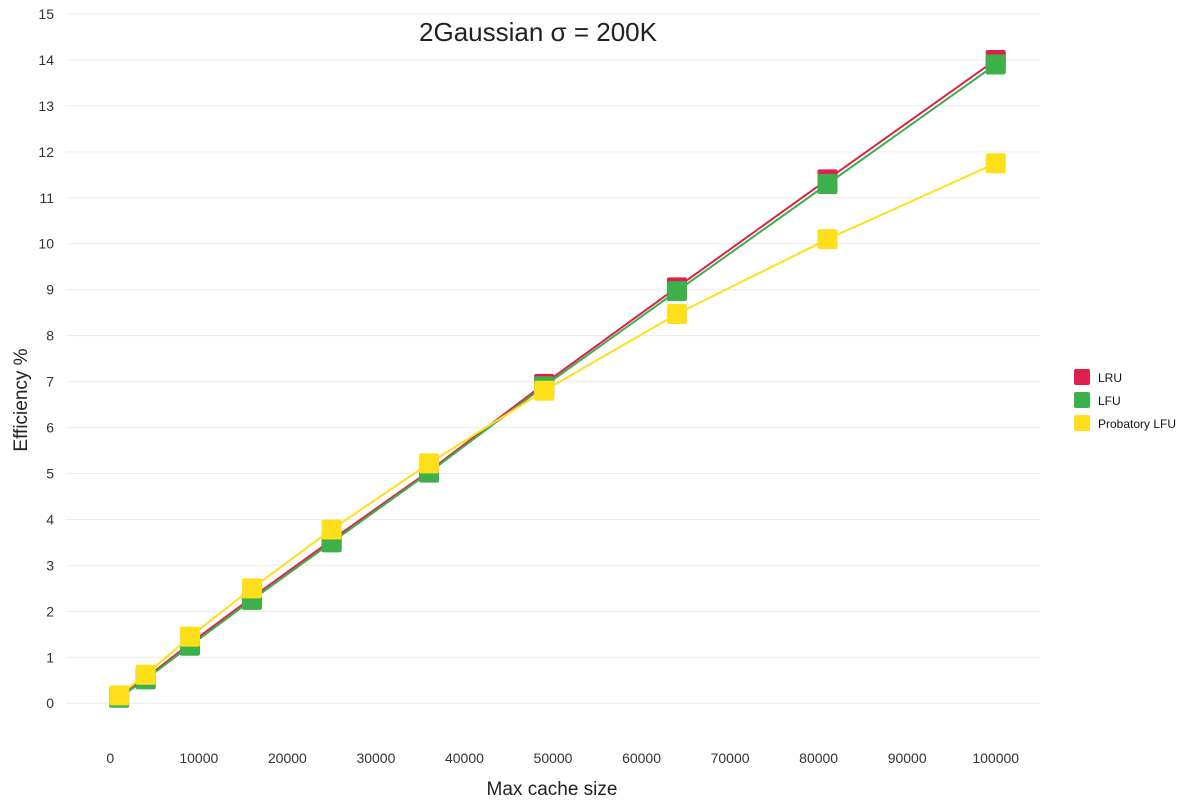 The image size is (1200, 805). Describe the element at coordinates (50, 290) in the screenshot. I see `y-tick-label: 9` at that location.